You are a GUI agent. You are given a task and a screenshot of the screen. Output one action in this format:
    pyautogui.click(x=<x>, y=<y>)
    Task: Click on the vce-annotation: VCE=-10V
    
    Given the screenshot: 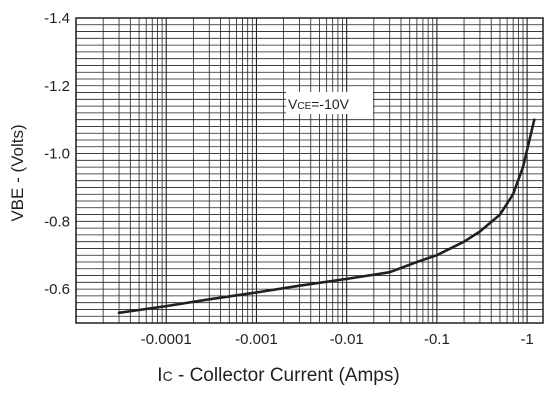 What is the action you would take?
    pyautogui.click(x=329, y=103)
    